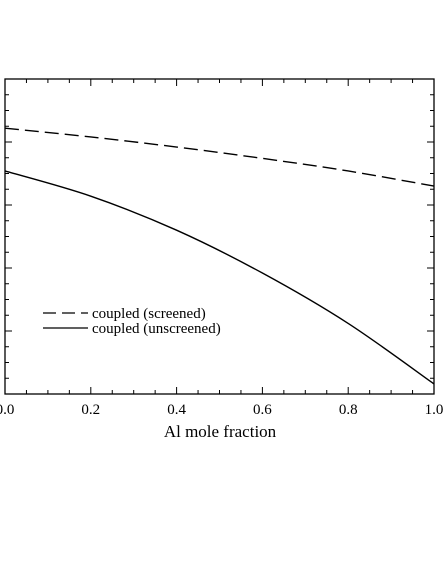 This screenshot has width=443, height=573. Describe the element at coordinates (219, 157) in the screenshot. I see `series-line-screened` at that location.